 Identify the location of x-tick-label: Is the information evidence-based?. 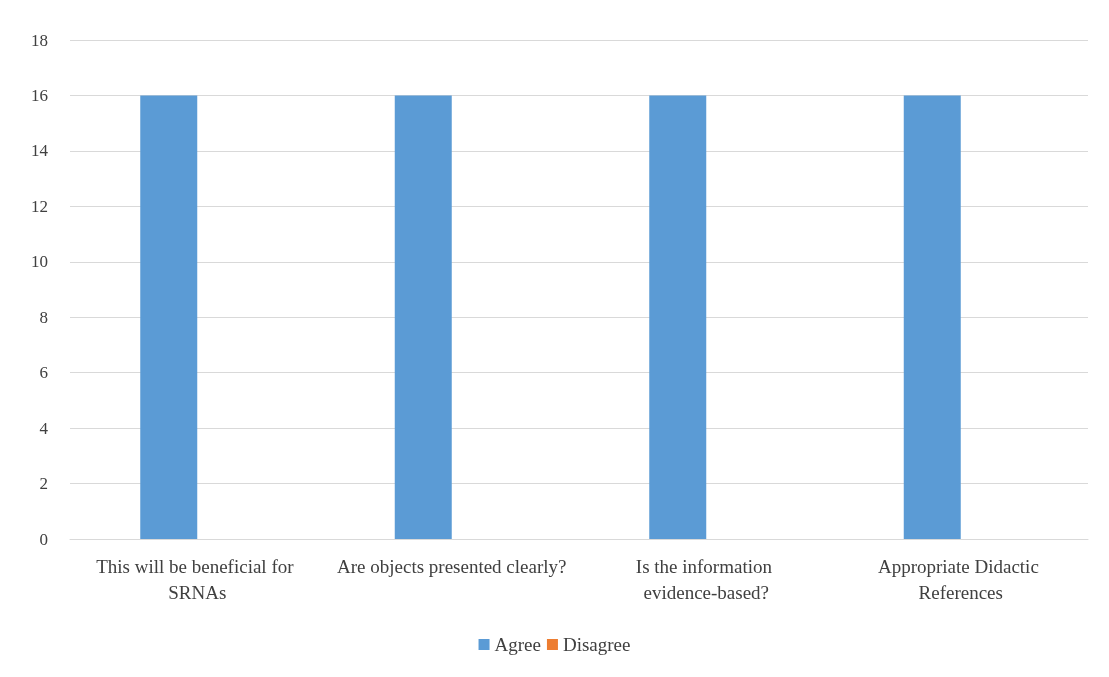
(706, 579).